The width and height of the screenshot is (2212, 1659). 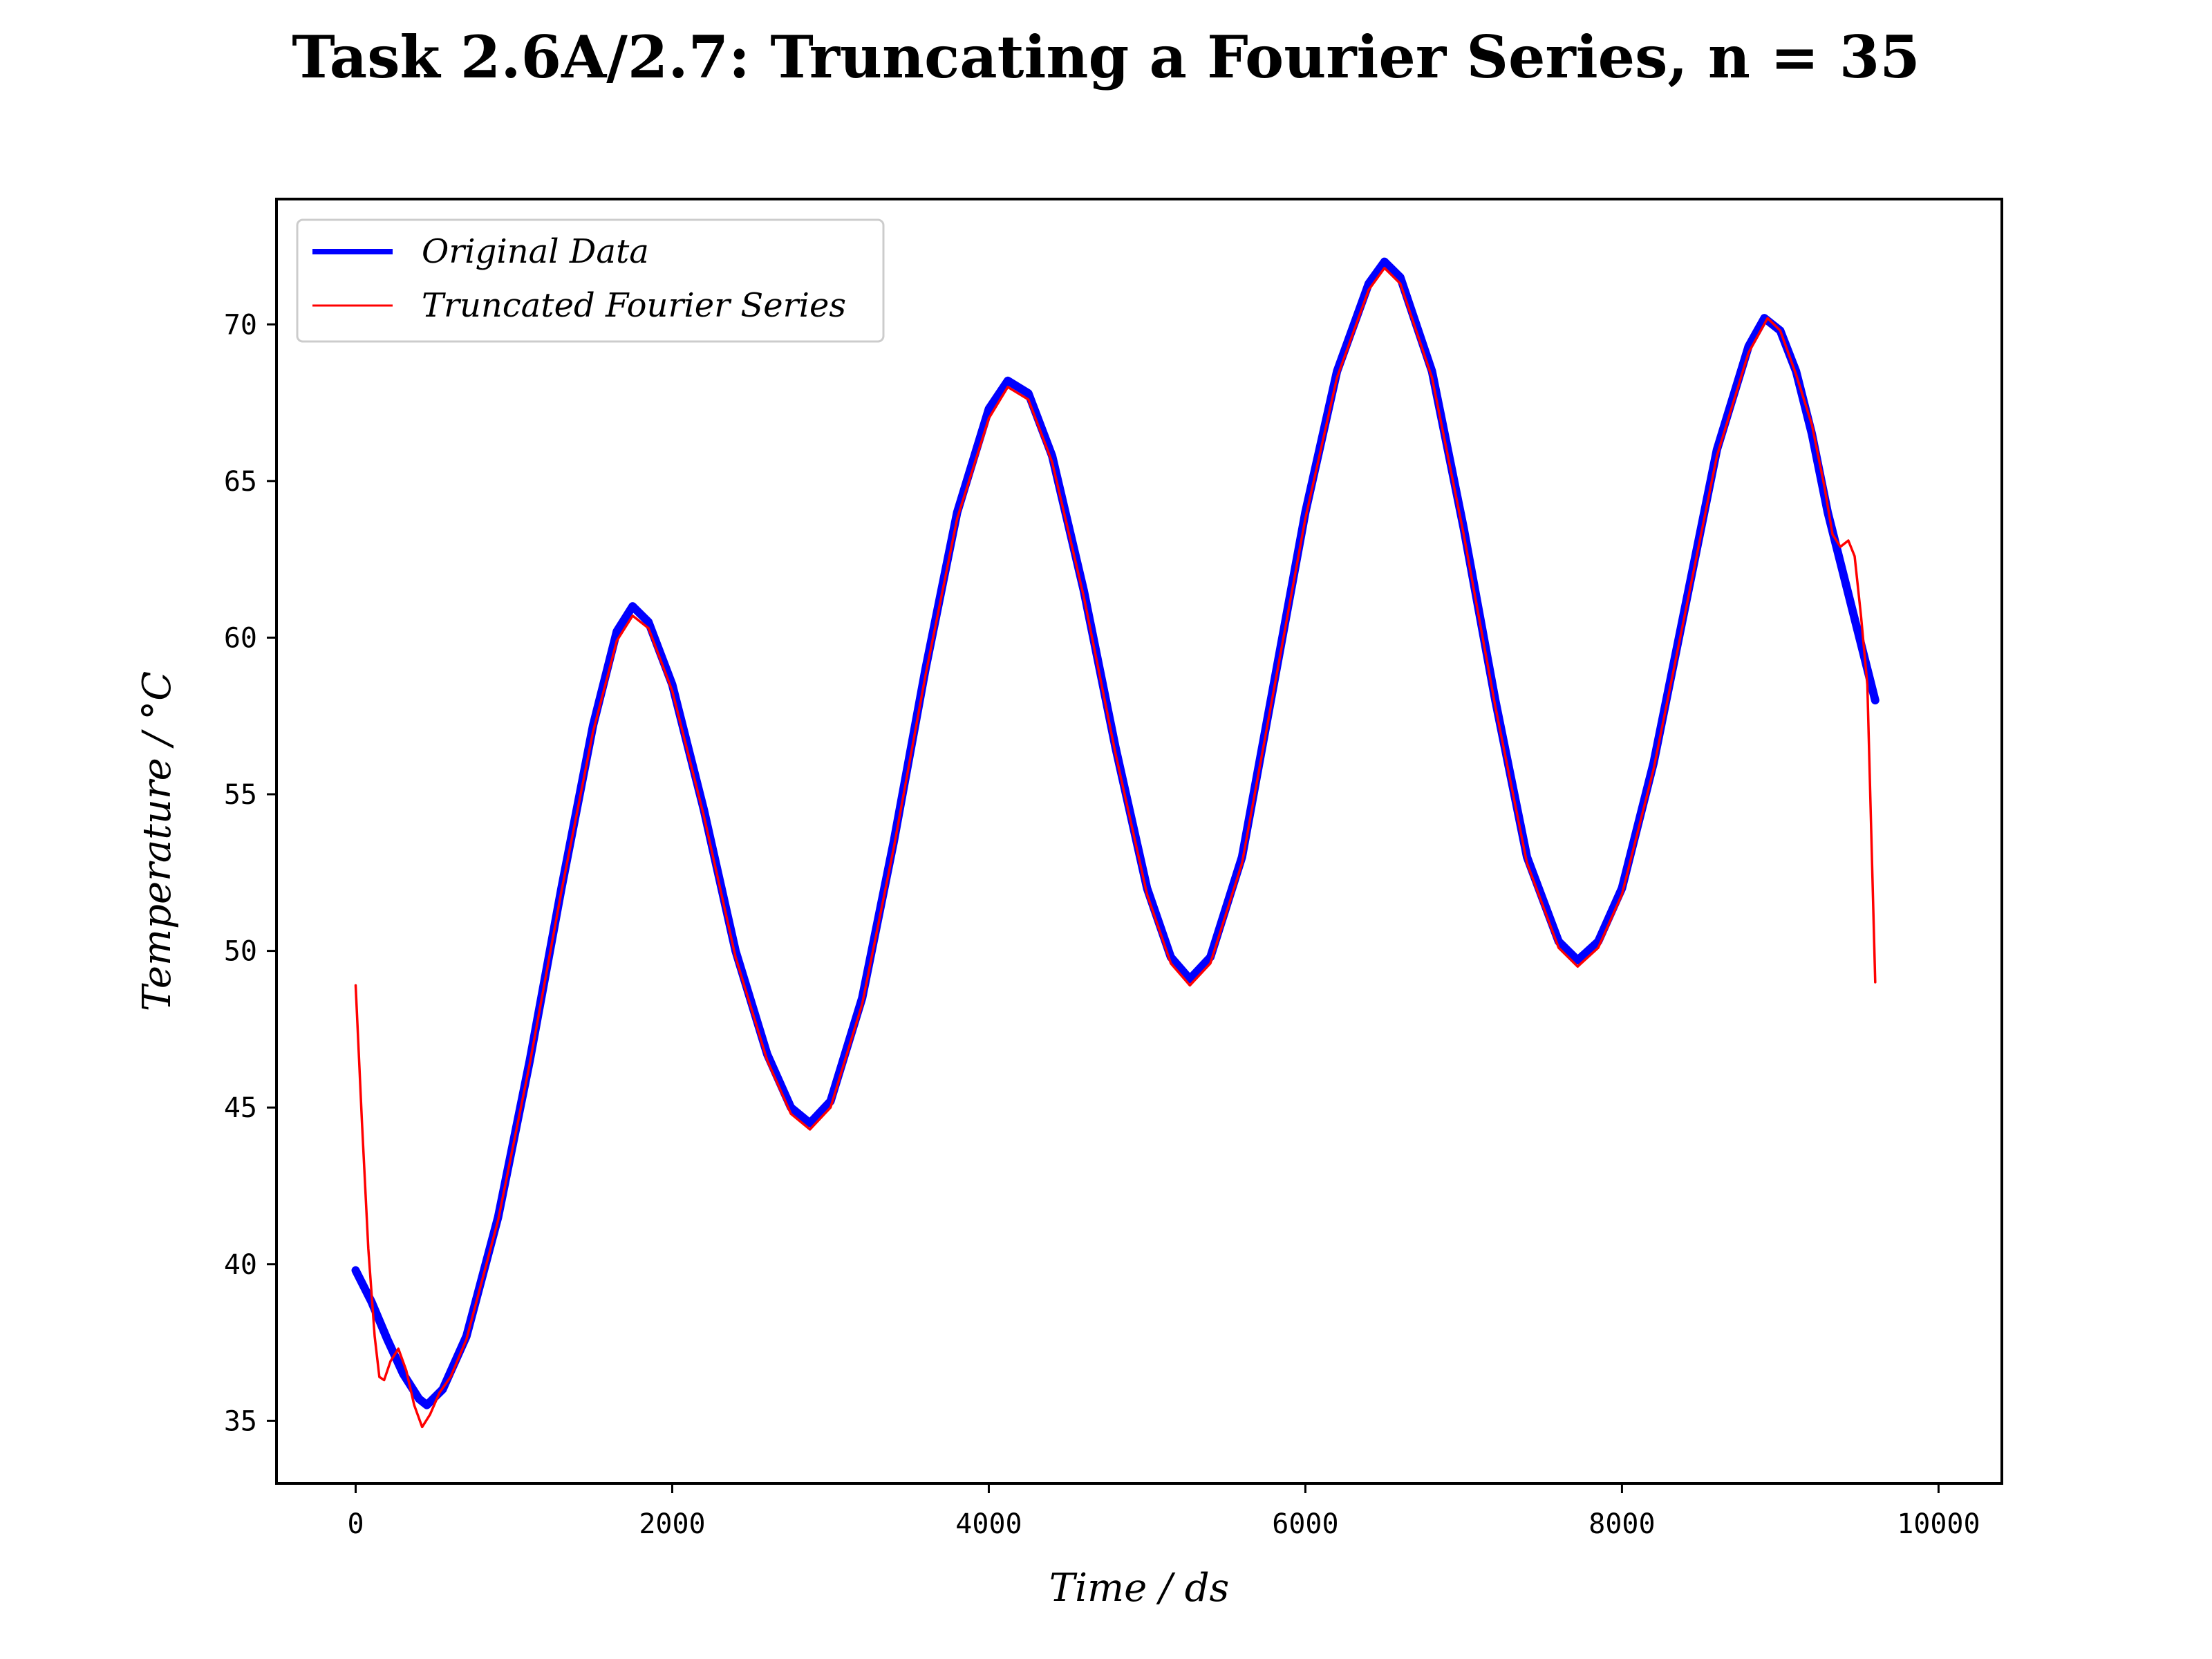 I want to click on y-axis-label: Temperature / °C, so click(x=157, y=841).